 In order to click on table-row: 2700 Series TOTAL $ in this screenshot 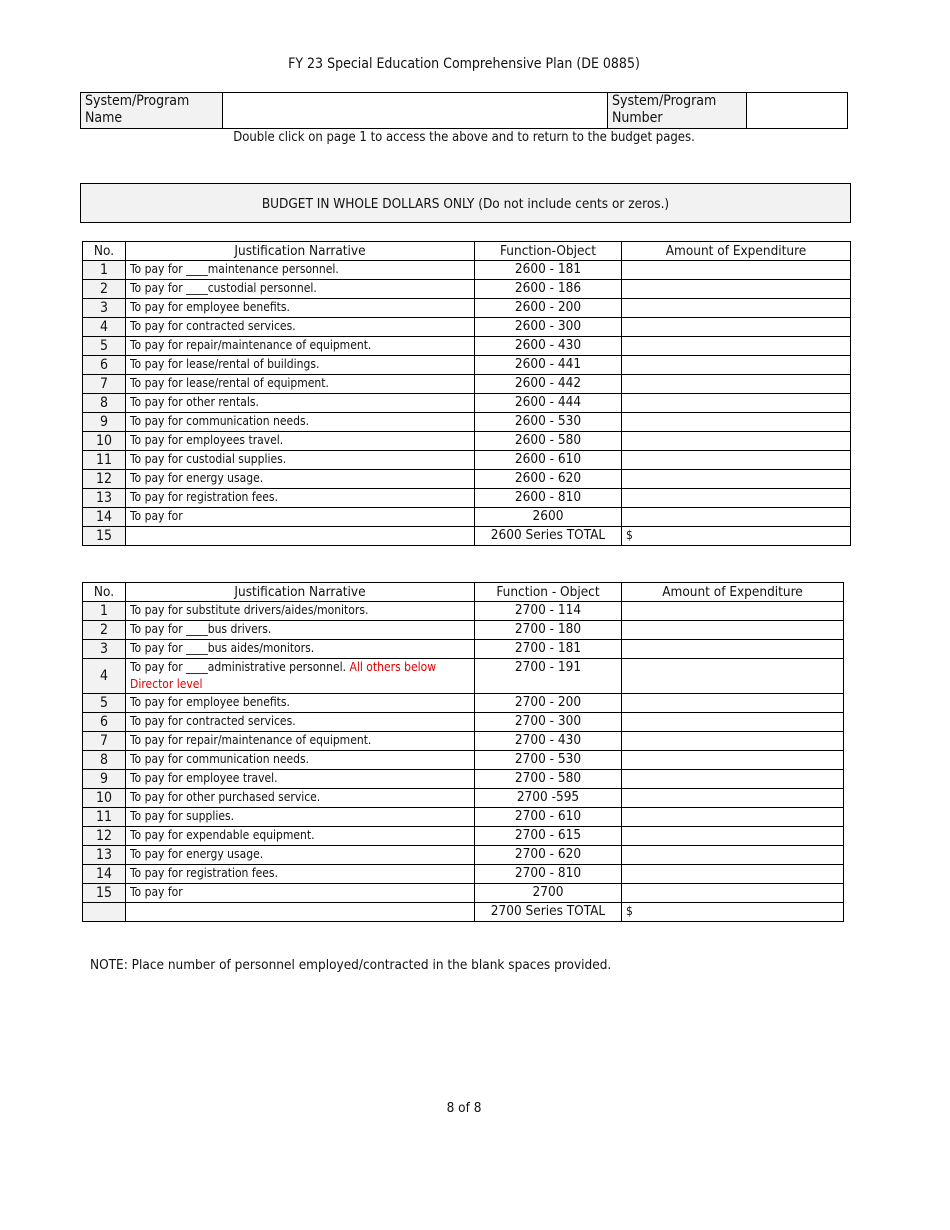, I will do `click(463, 912)`.